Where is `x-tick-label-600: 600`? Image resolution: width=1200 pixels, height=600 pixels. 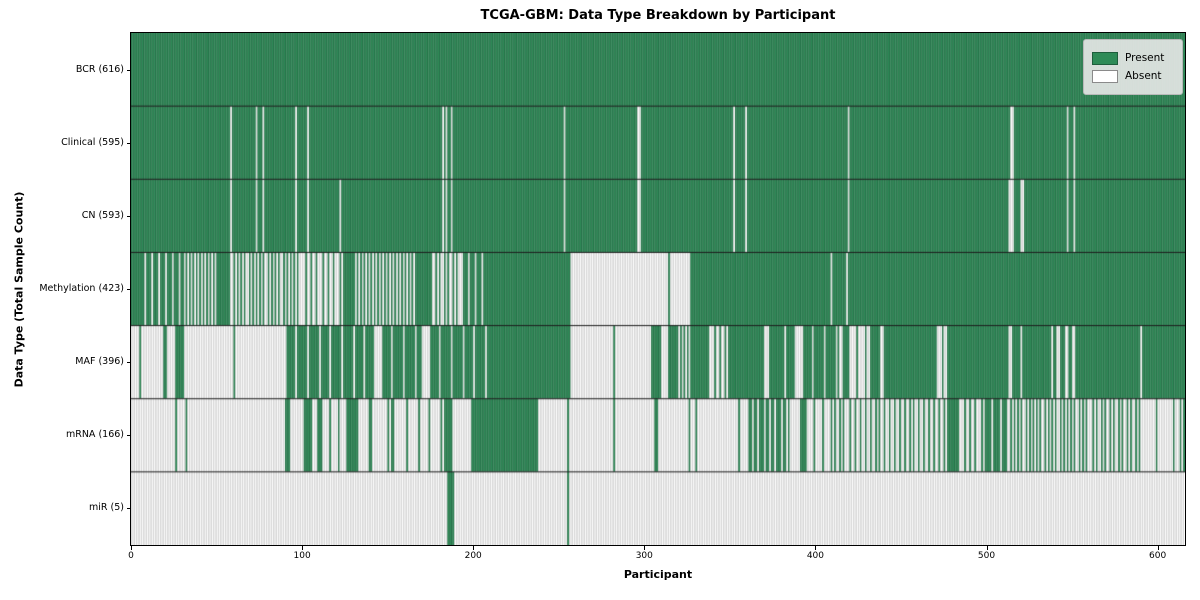 x-tick-label-600: 600 is located at coordinates (1158, 556).